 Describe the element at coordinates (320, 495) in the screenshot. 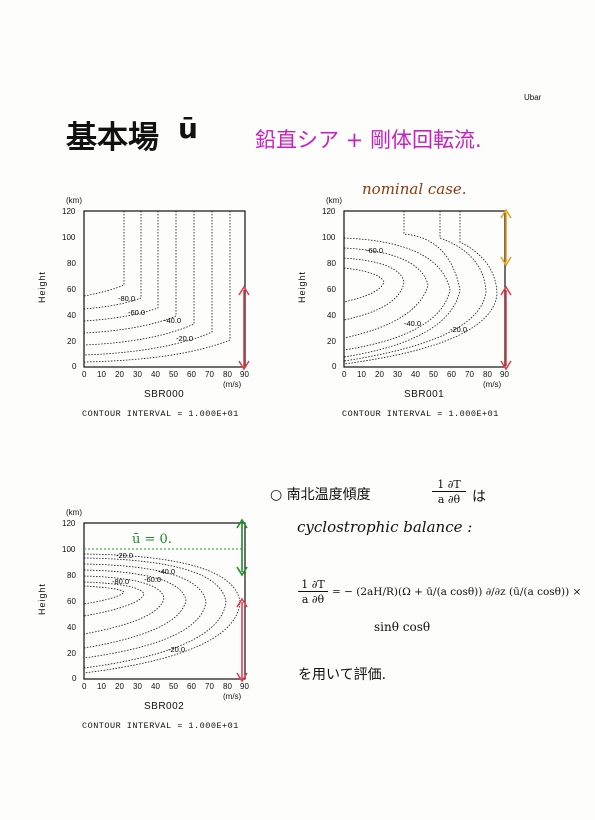

I see `note-line1-prefix: ○ 南北温度傾度` at that location.